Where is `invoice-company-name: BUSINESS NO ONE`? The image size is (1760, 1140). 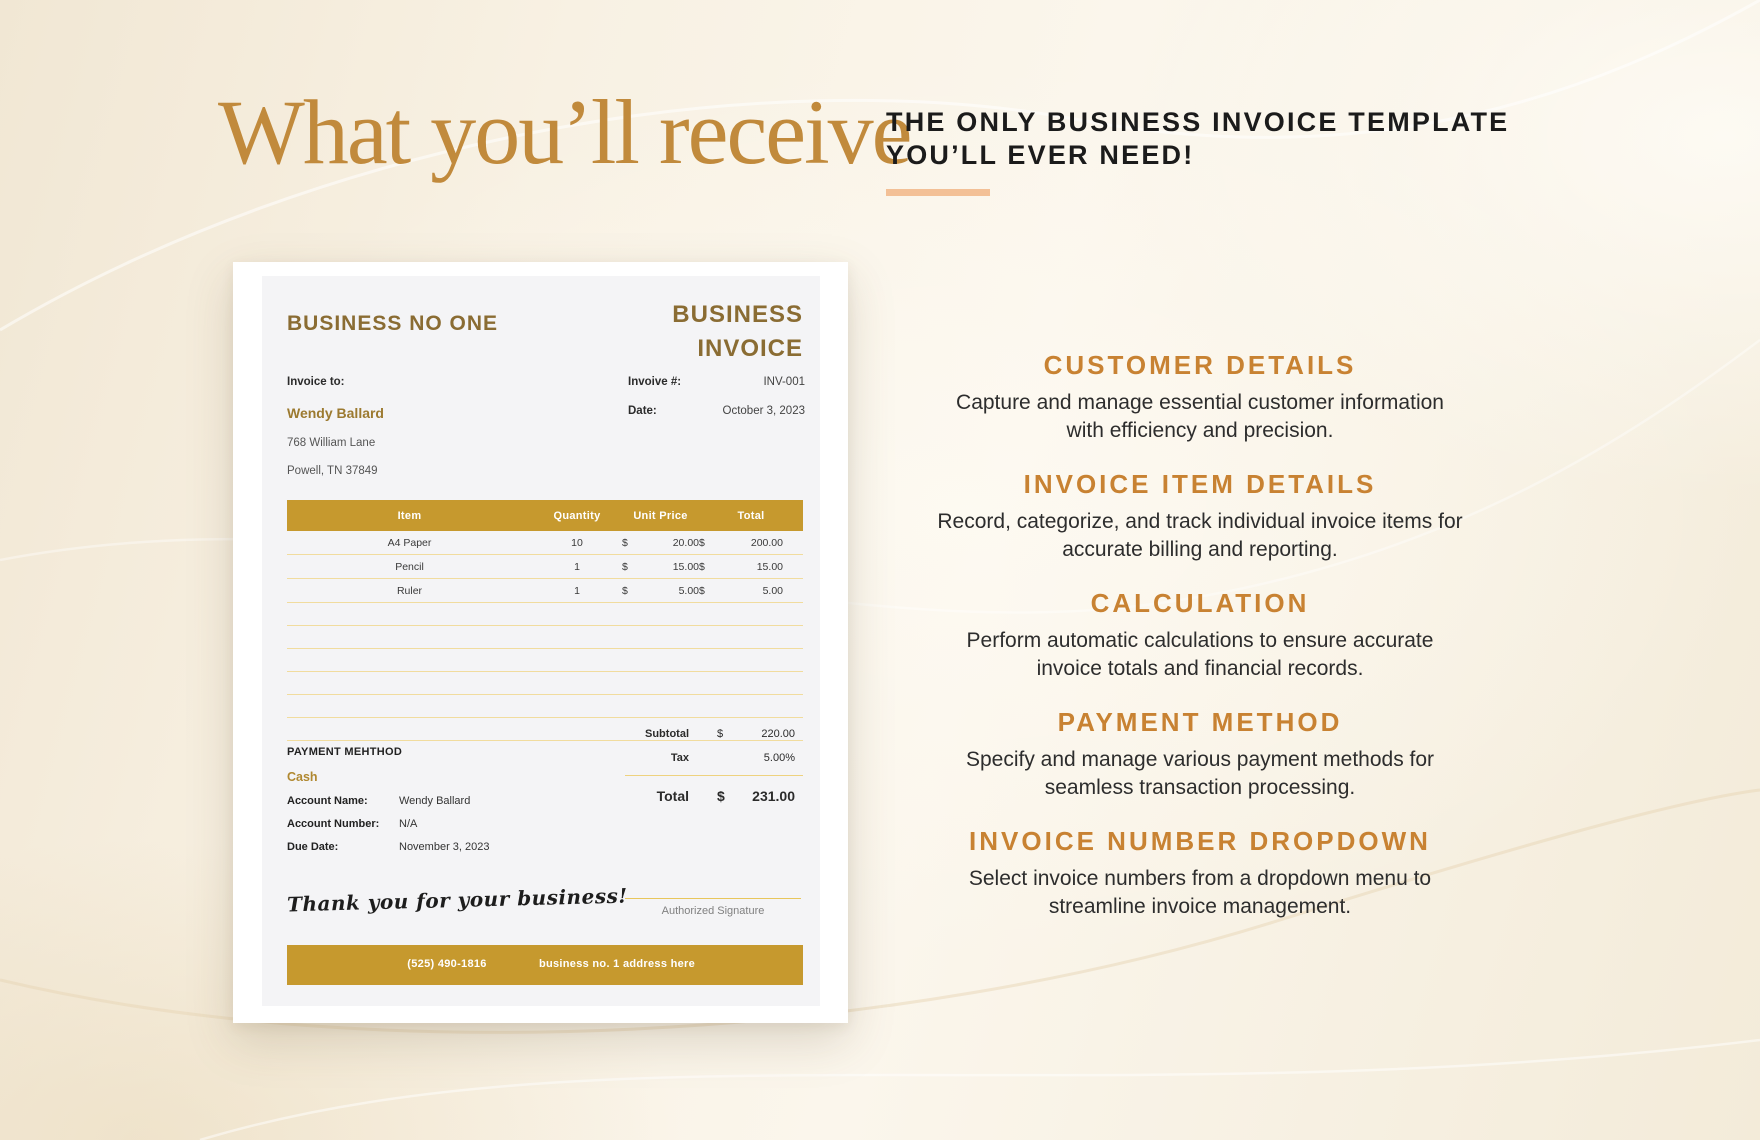
invoice-company-name: BUSINESS NO ONE is located at coordinates (393, 323).